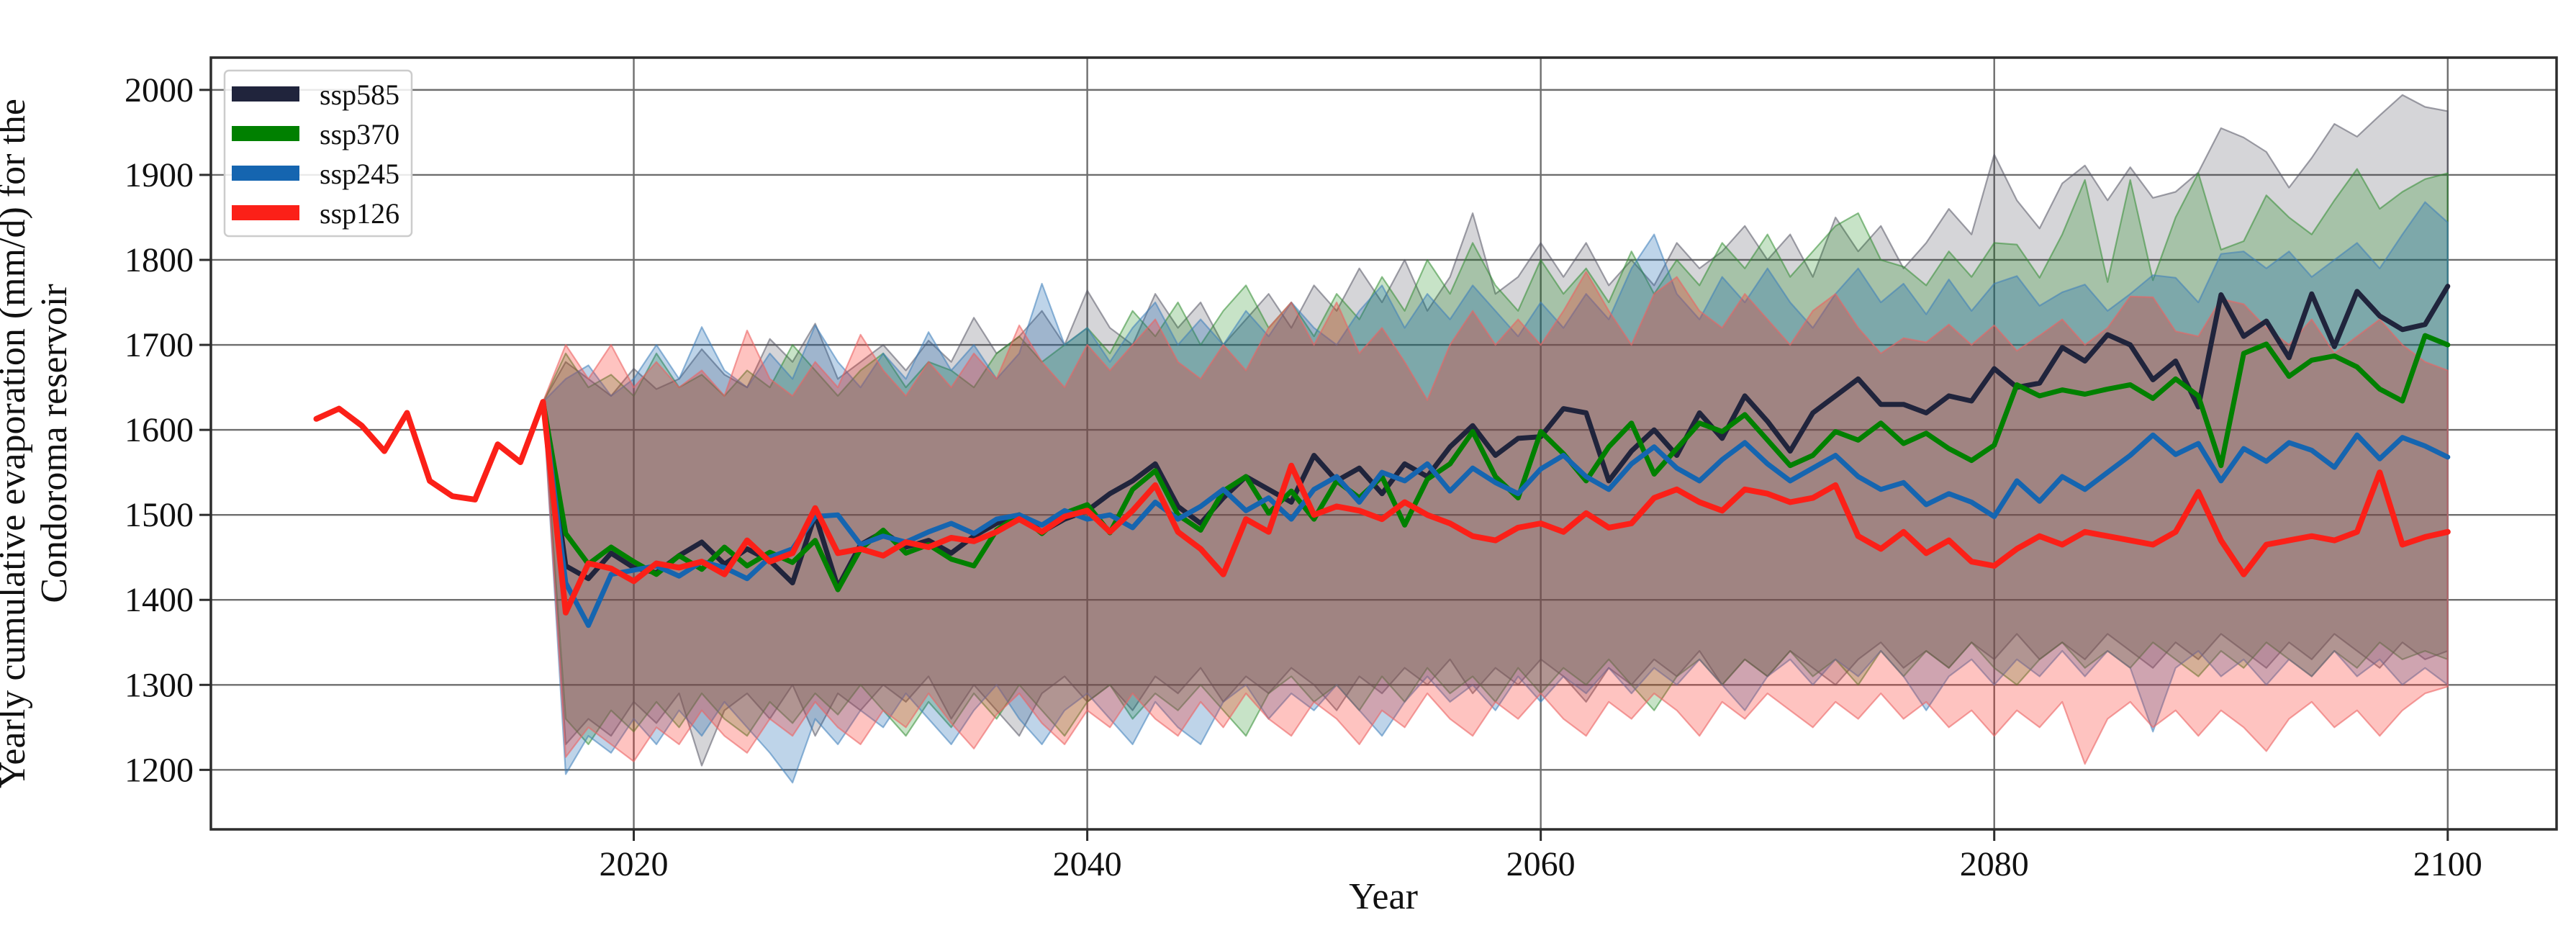 The image size is (2576, 946). I want to click on legend-box, so click(318, 153).